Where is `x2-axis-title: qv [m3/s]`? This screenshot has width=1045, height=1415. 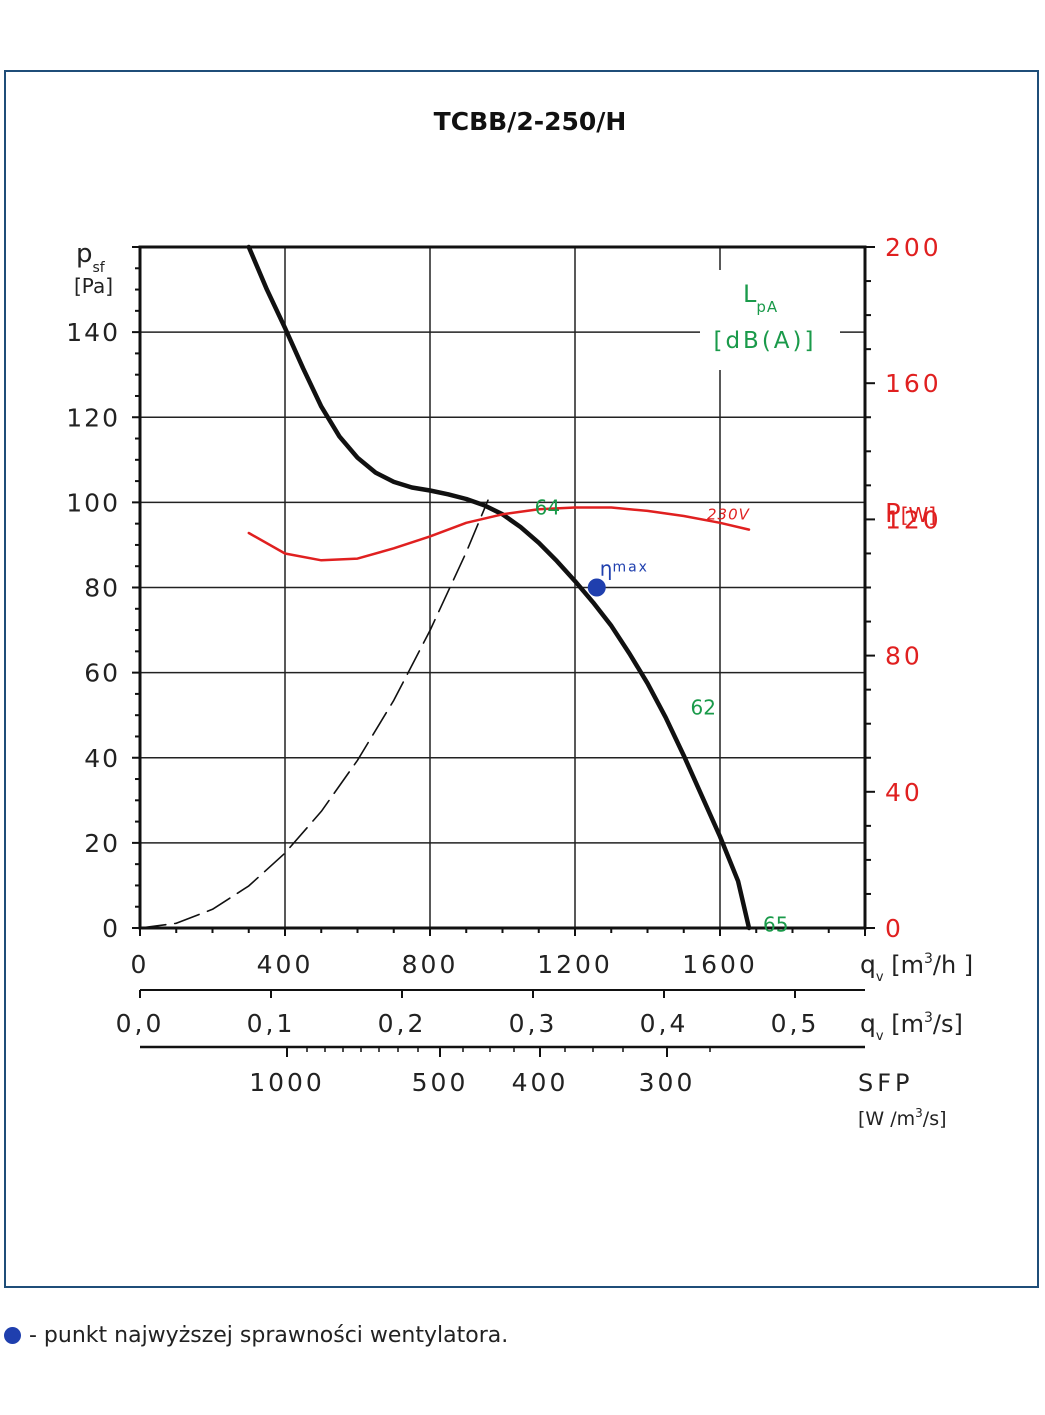
x2-axis-title: qv [m3/s] is located at coordinates (911, 1026).